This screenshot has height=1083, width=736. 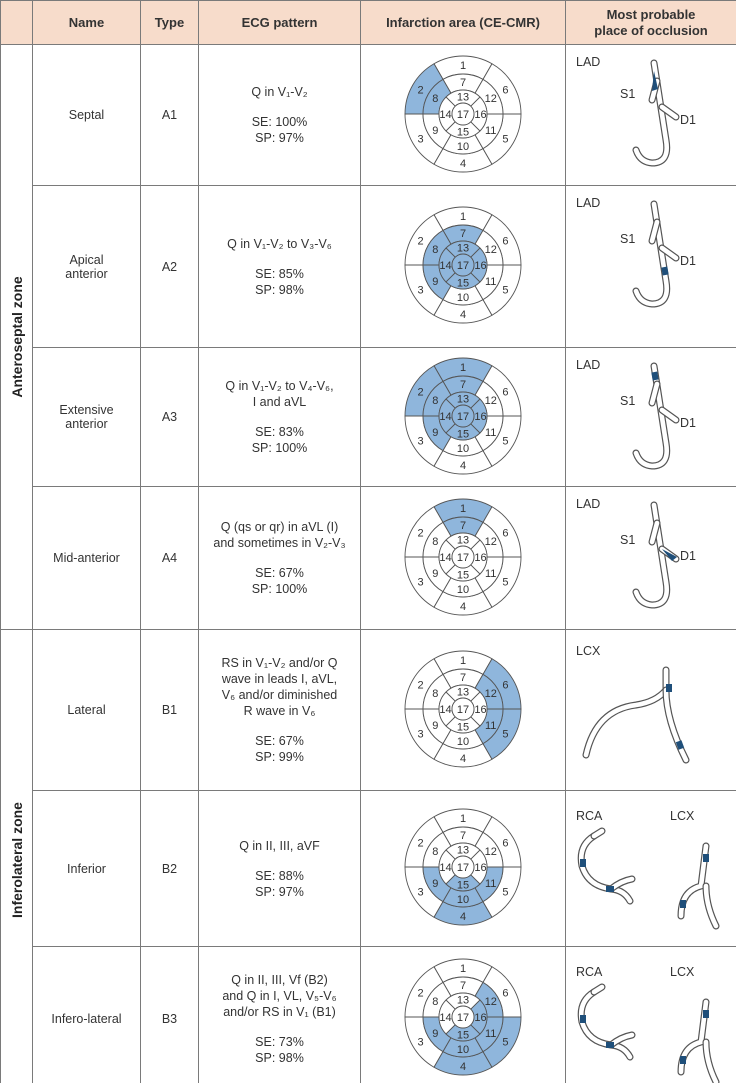 I want to click on artery-label-lcx: LCX, so click(x=682, y=816).